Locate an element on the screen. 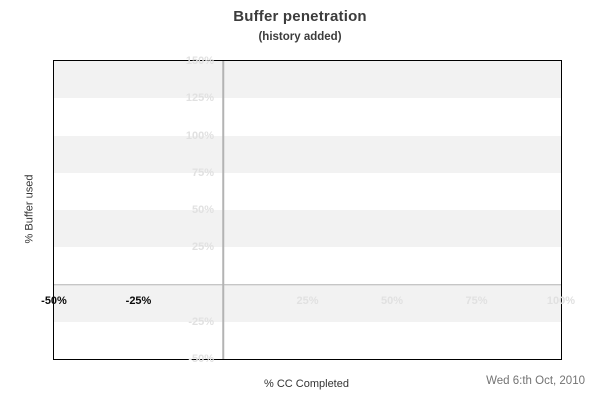  y-tick-label: -50% is located at coordinates (201, 359).